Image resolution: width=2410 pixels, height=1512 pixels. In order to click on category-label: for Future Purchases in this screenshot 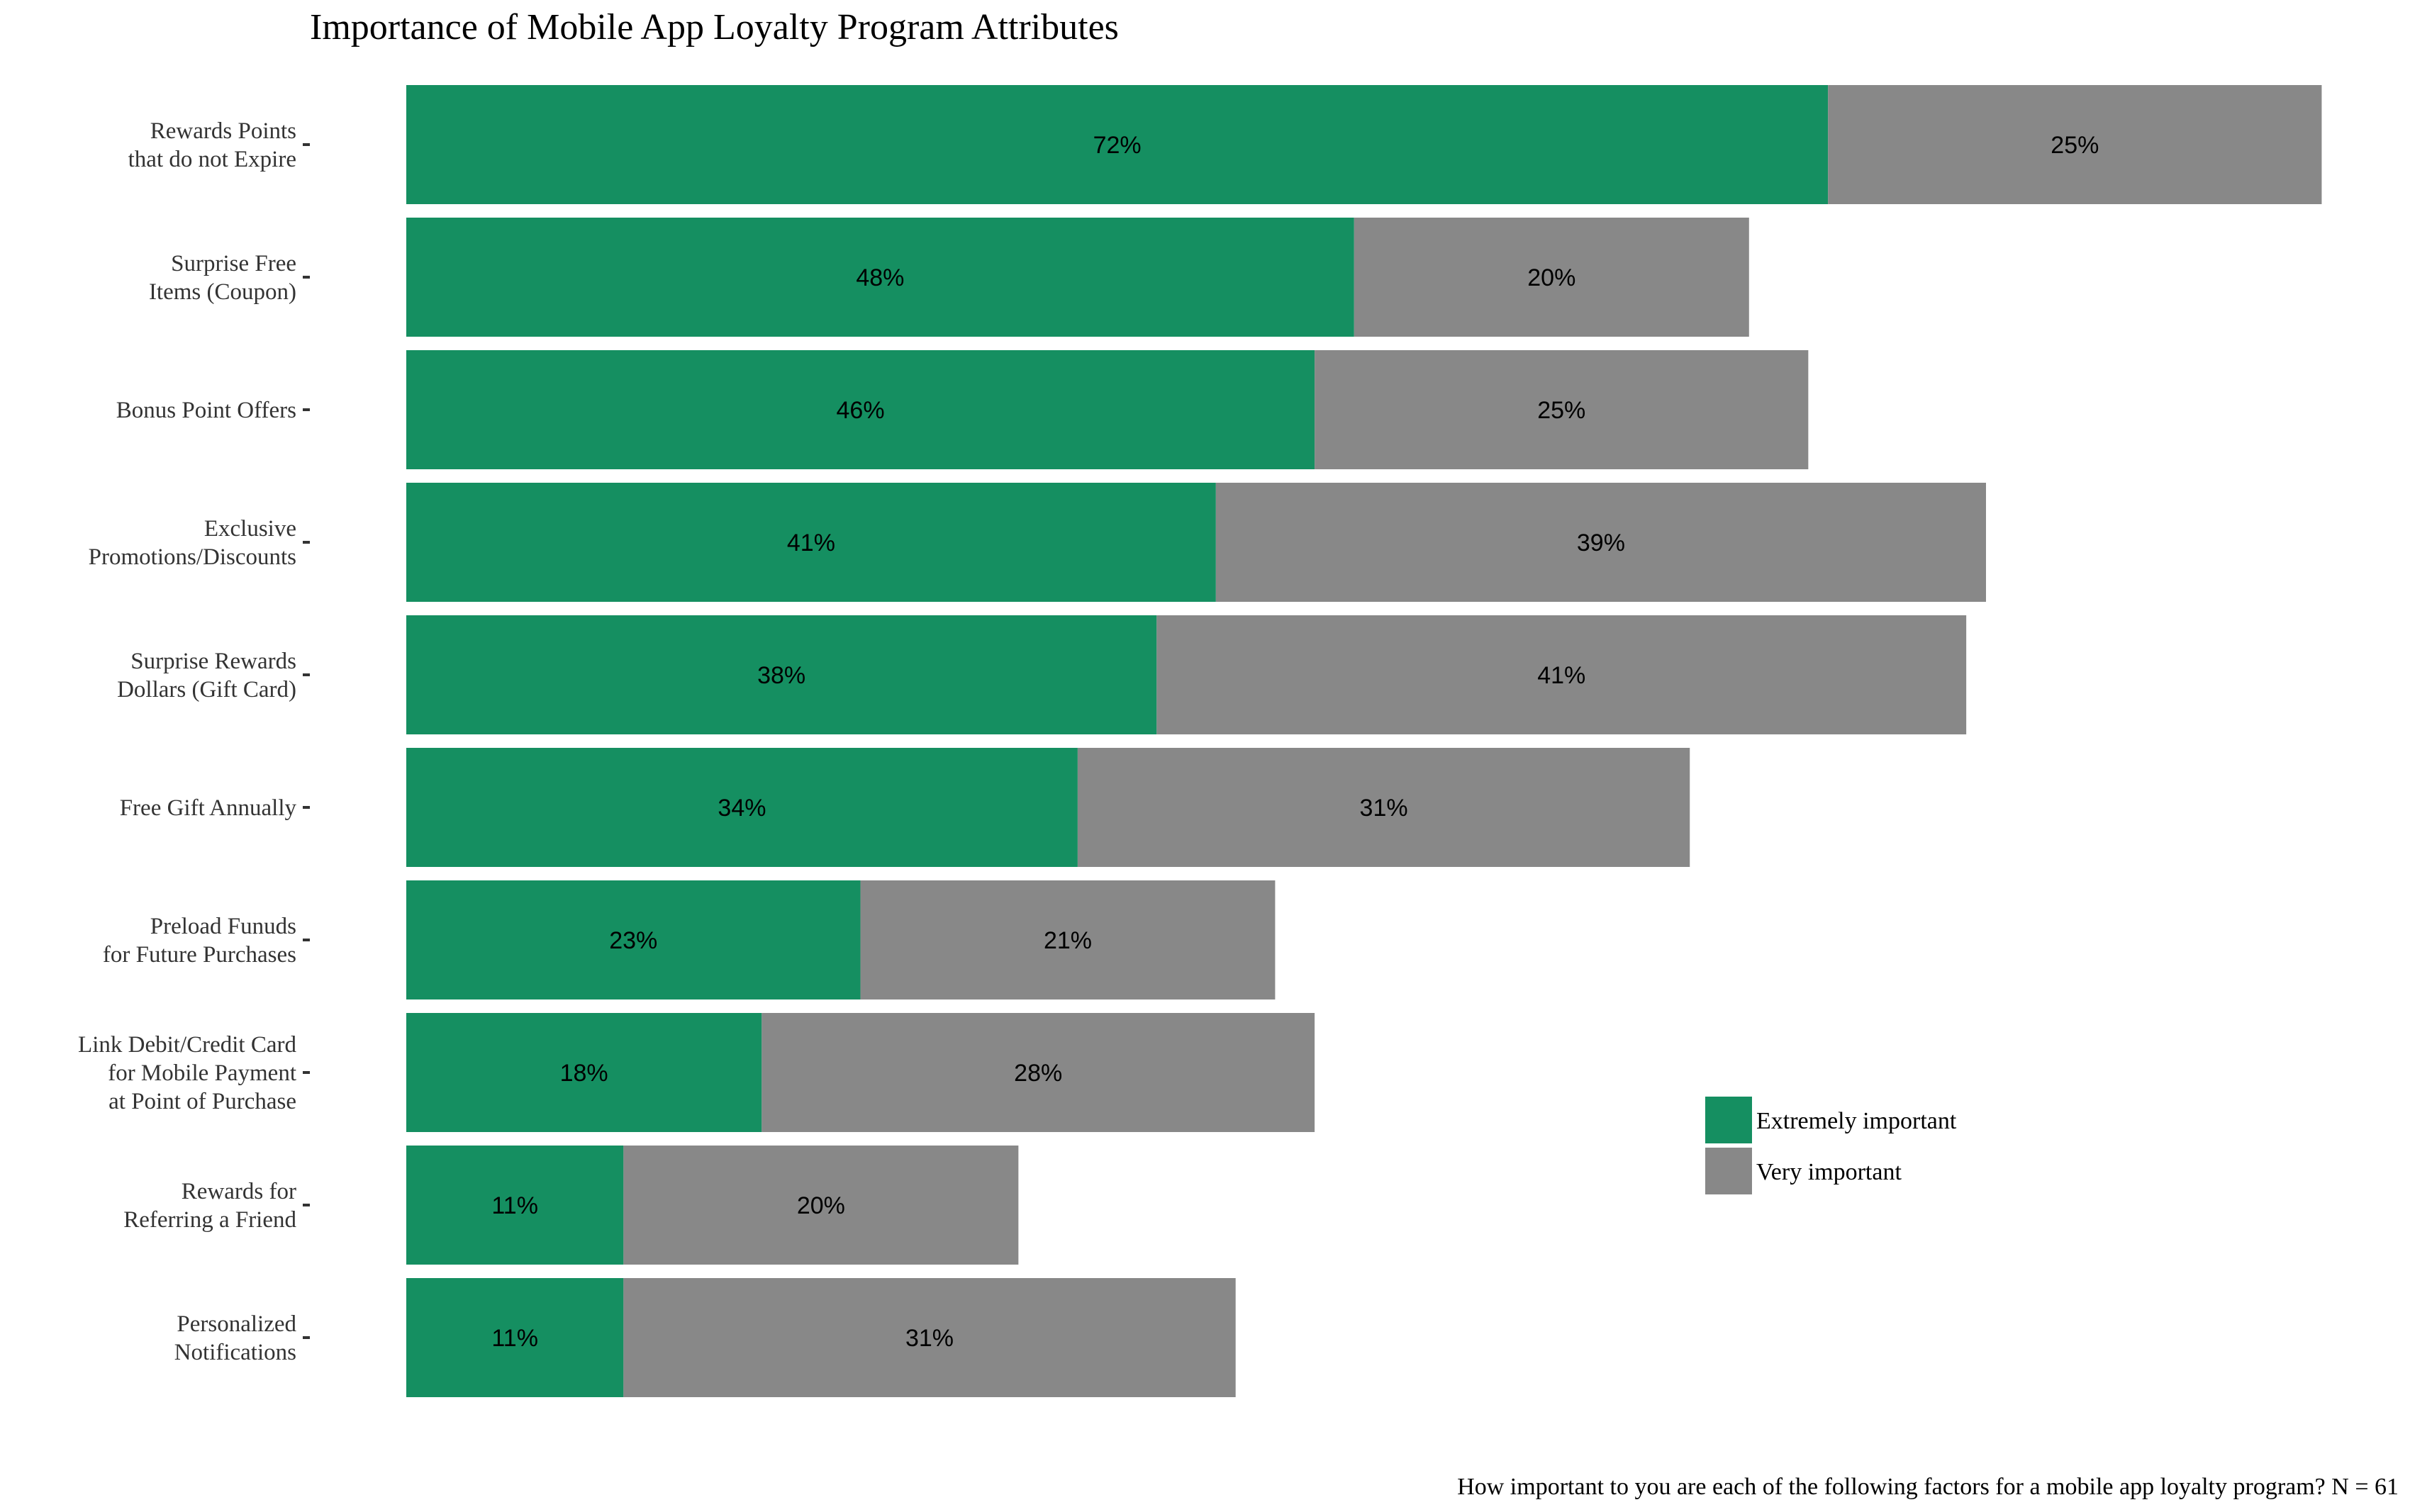, I will do `click(199, 955)`.